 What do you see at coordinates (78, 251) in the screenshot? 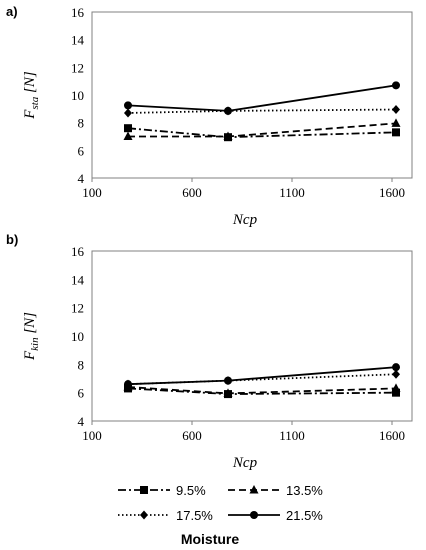
I see `panel-b-ytick-label: 16` at bounding box center [78, 251].